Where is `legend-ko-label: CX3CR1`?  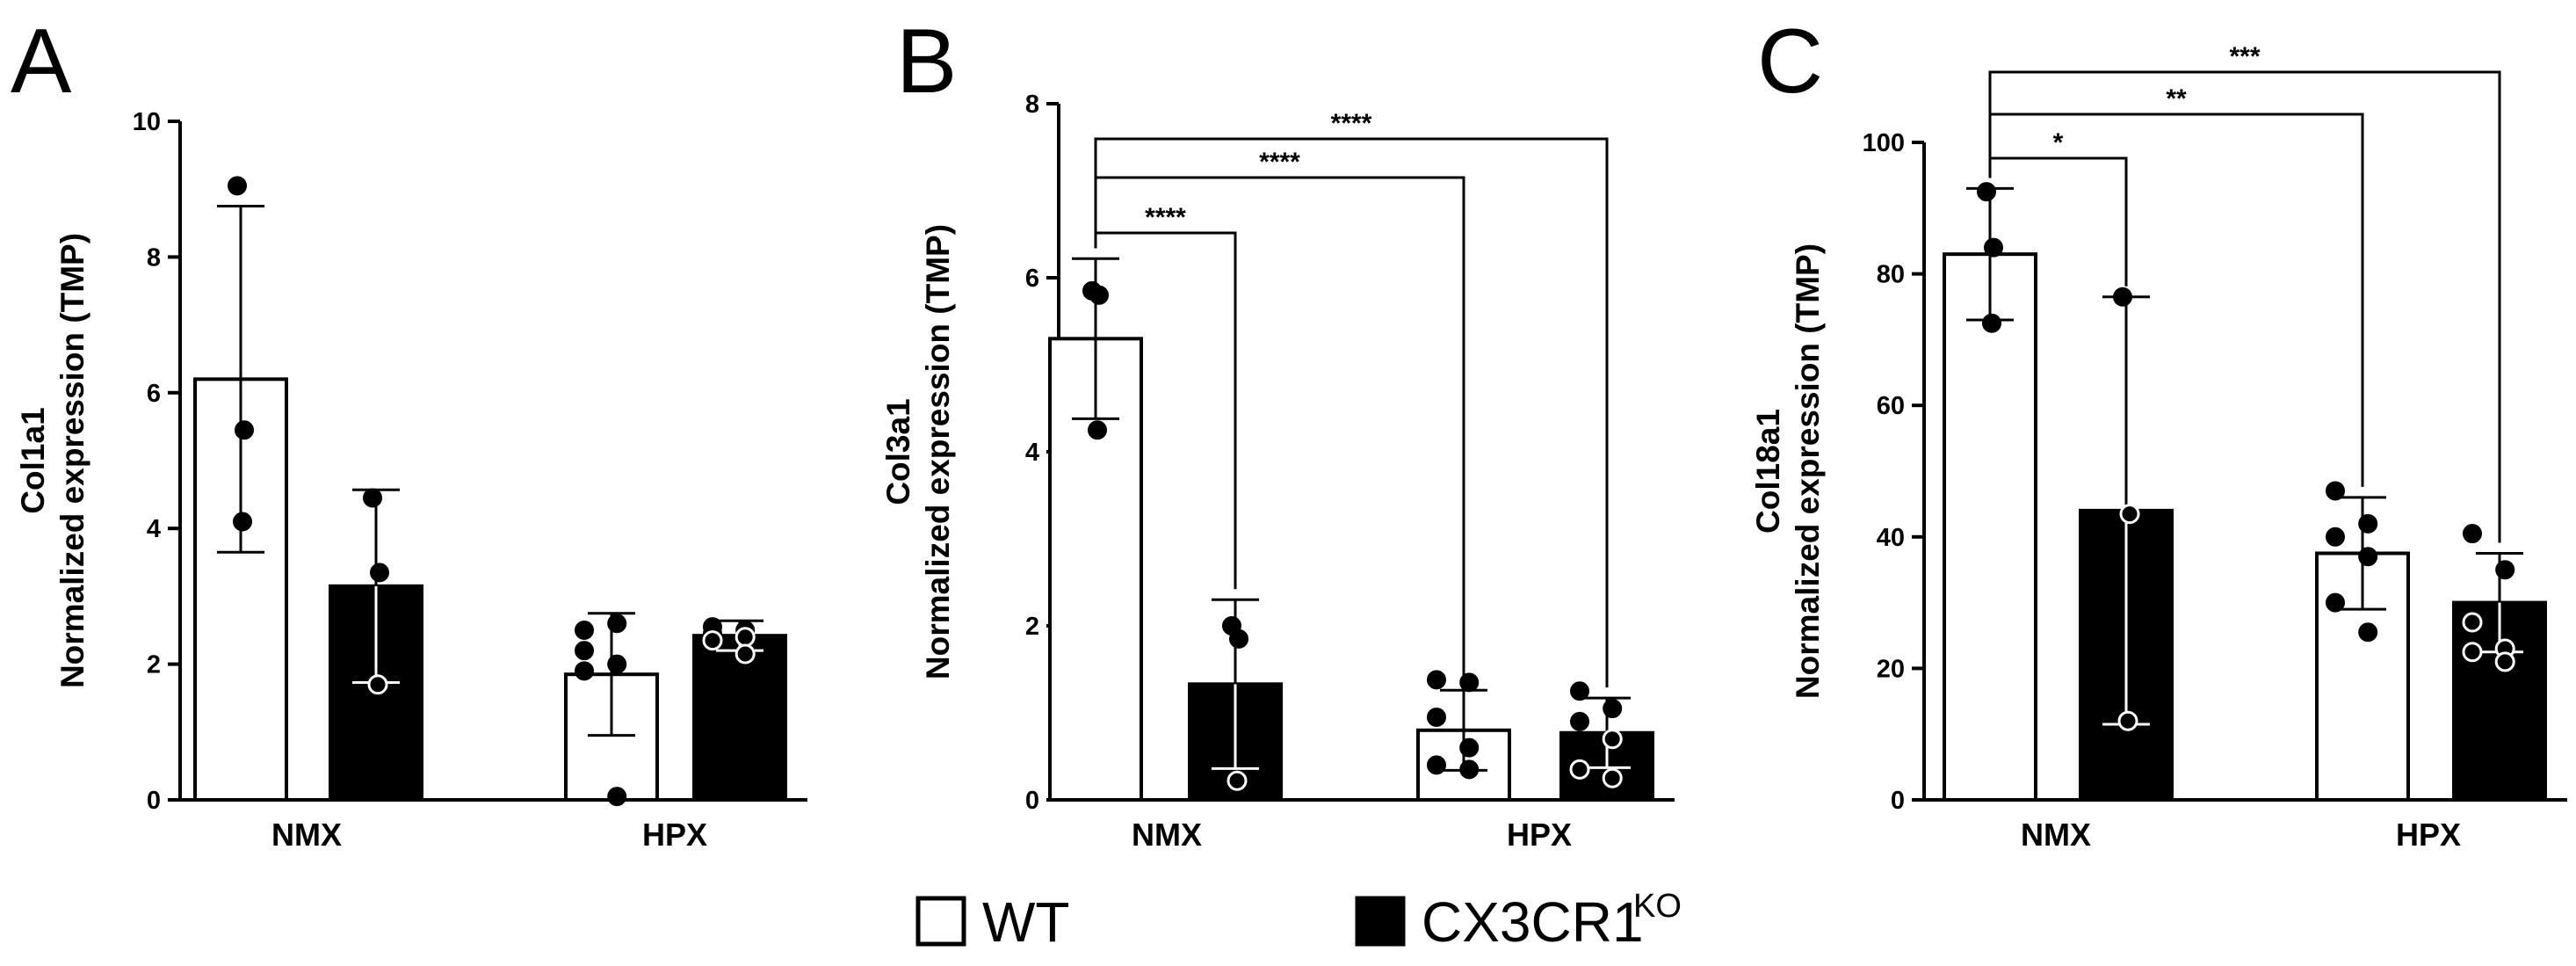
legend-ko-label: CX3CR1 is located at coordinates (1533, 922).